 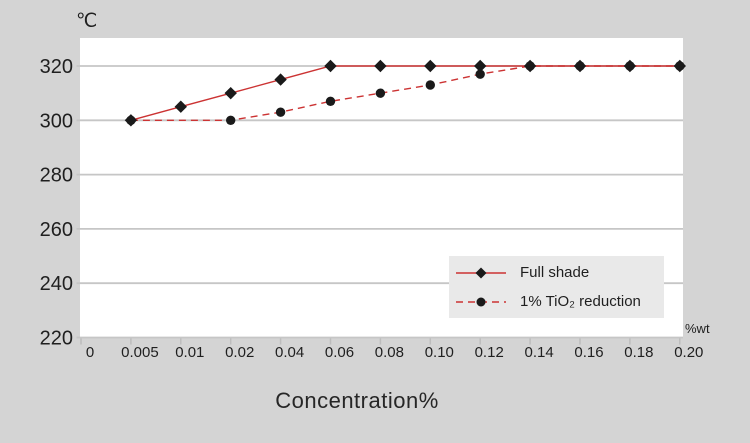 What do you see at coordinates (481, 301) in the screenshot?
I see `legend-sample-dashed-line-circle-icon` at bounding box center [481, 301].